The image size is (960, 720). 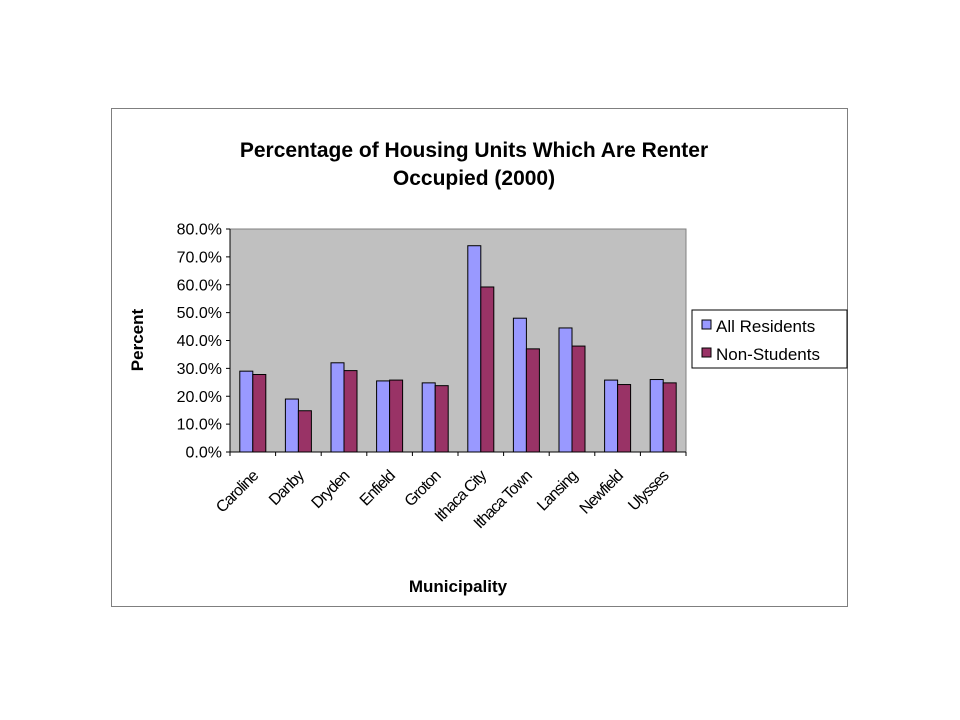 I want to click on y-tick-label: 80.0%, so click(x=199, y=230).